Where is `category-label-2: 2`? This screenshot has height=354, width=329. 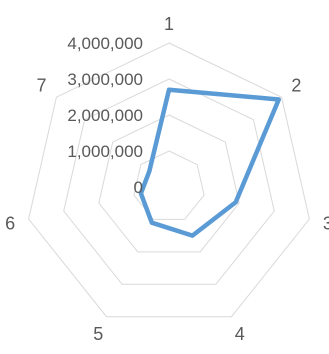
category-label-2: 2 is located at coordinates (296, 85).